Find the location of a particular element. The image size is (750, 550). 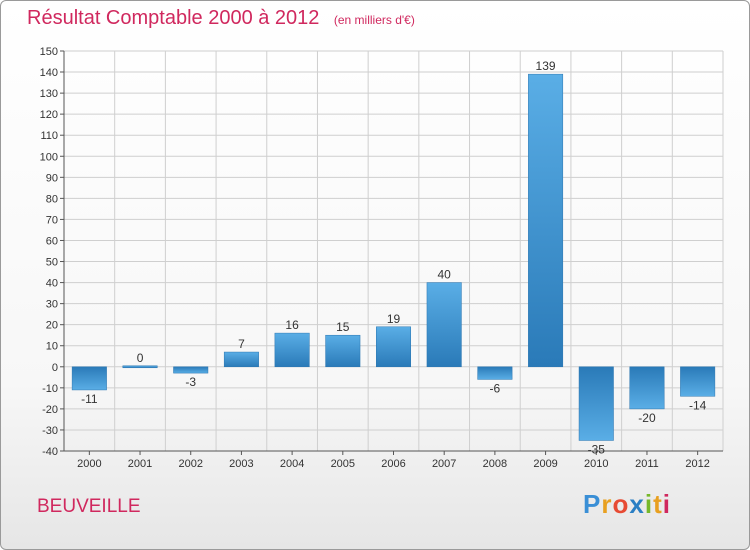

x-tick-label: 2003 is located at coordinates (241, 464).